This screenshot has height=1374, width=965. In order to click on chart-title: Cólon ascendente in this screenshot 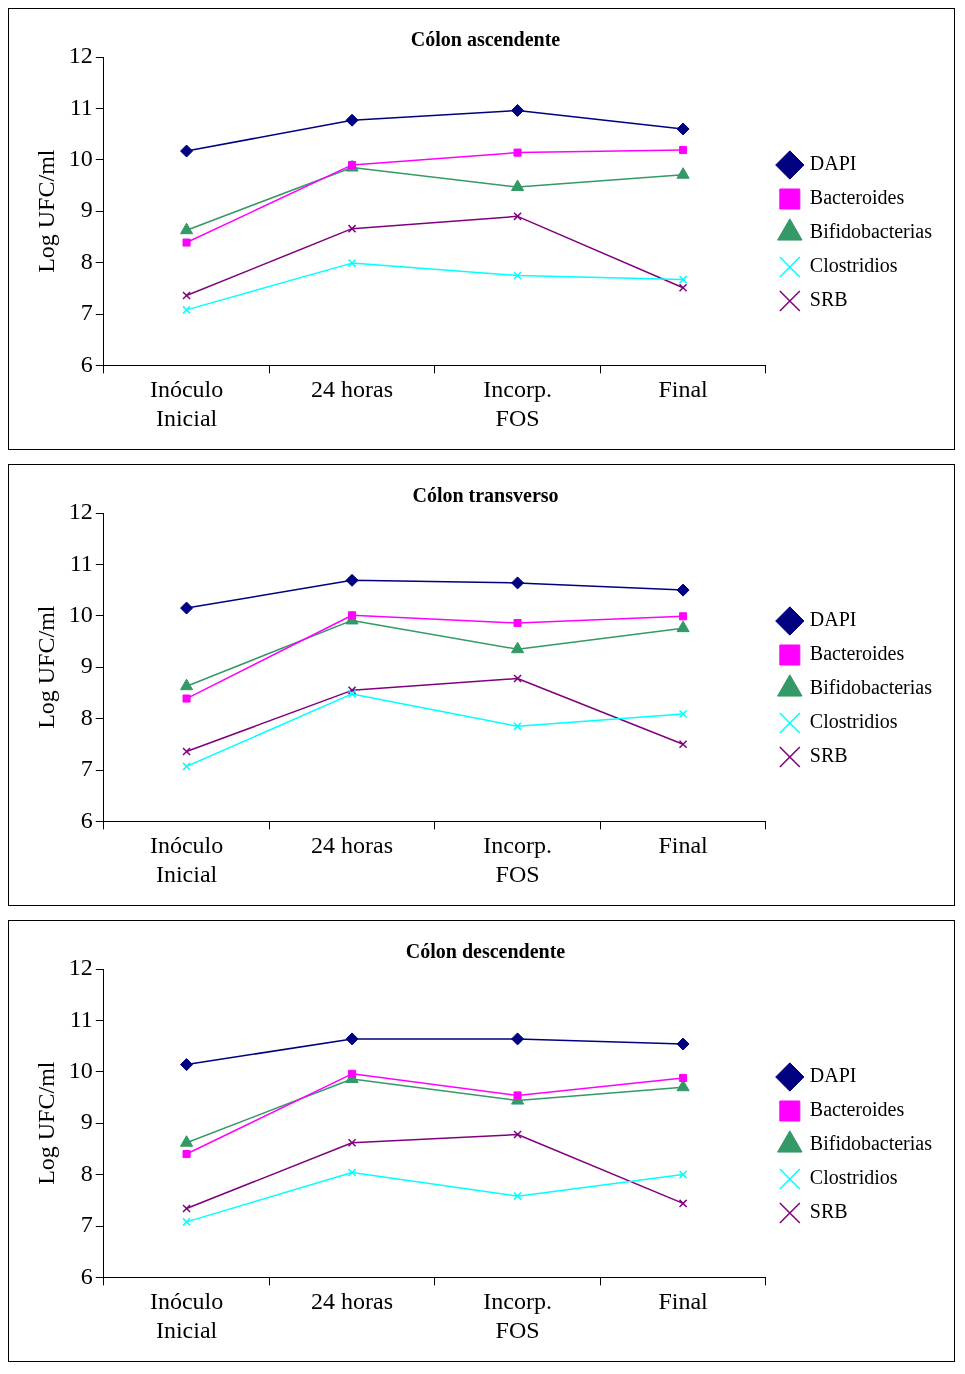, I will do `click(485, 39)`.